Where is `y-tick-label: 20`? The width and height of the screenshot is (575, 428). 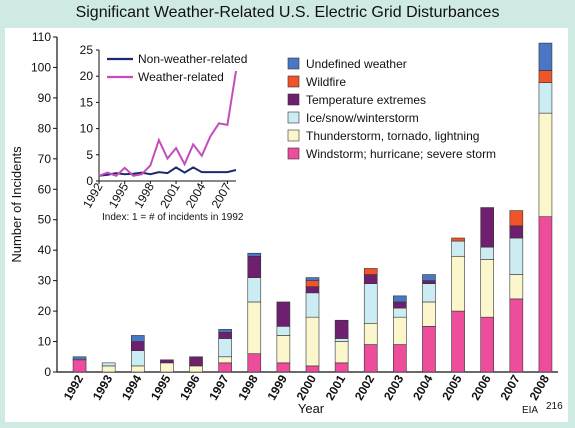
y-tick-label: 20 is located at coordinates (45, 311).